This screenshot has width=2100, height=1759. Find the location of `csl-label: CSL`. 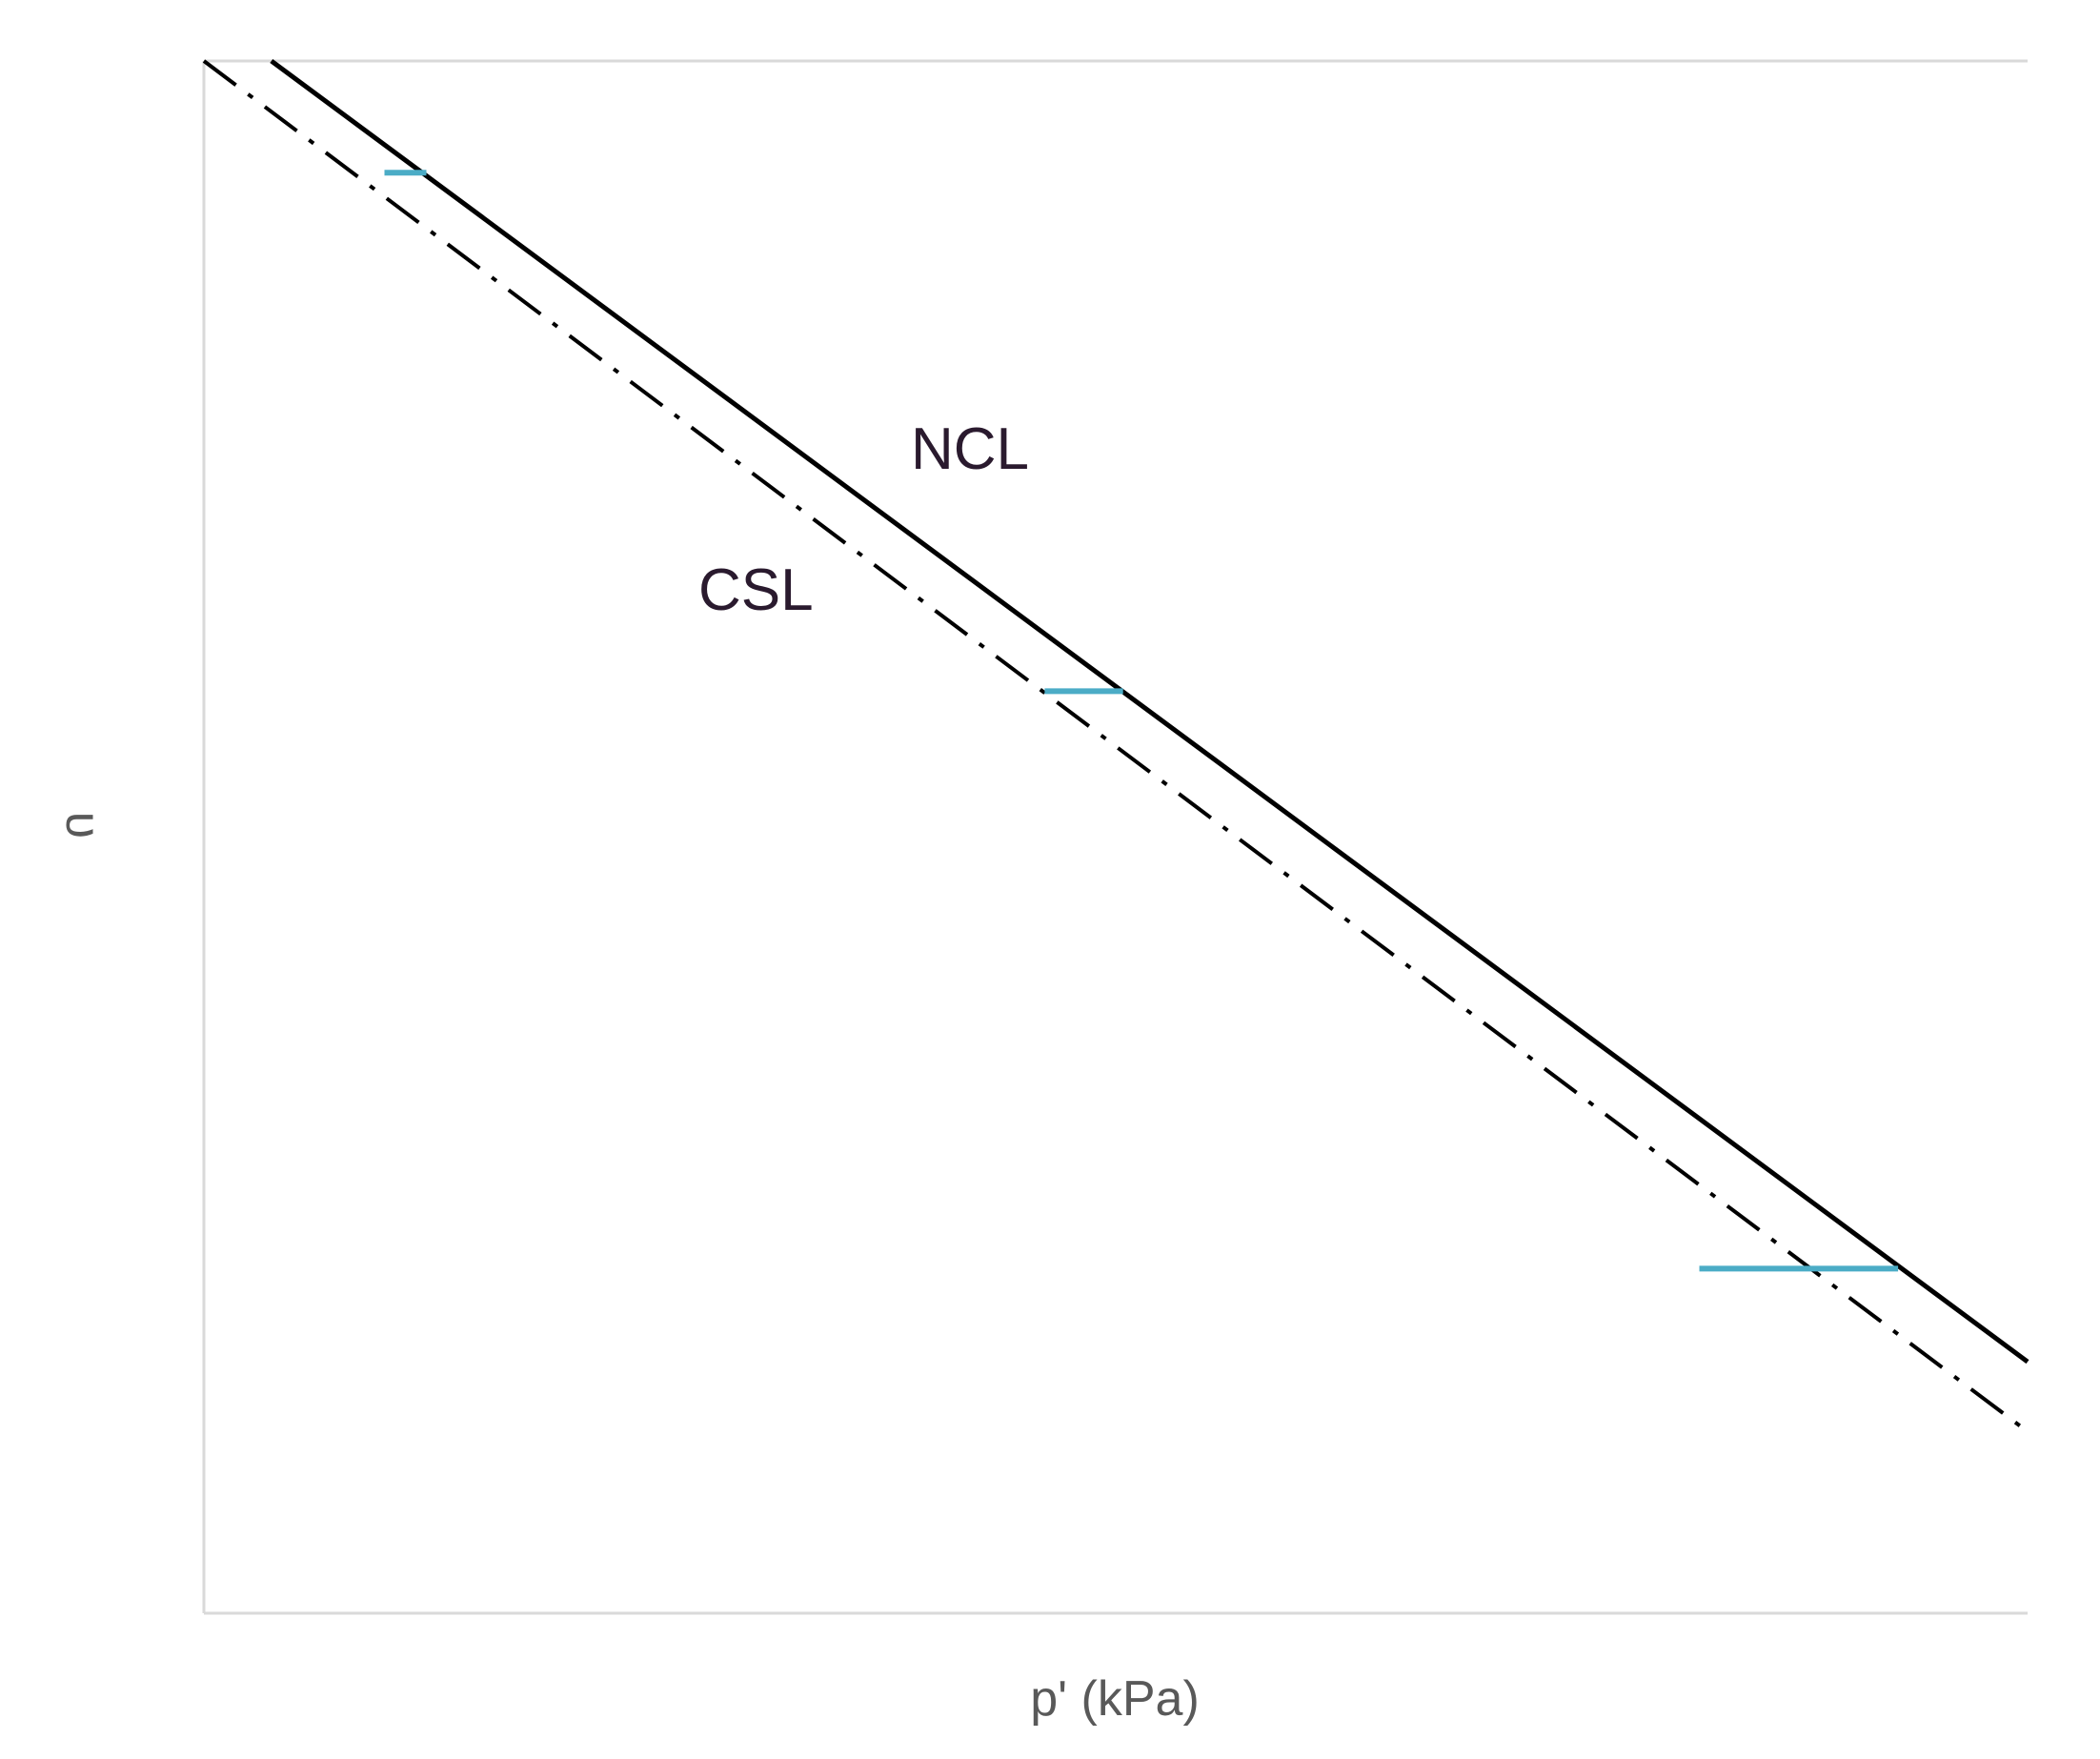

csl-label: CSL is located at coordinates (756, 590).